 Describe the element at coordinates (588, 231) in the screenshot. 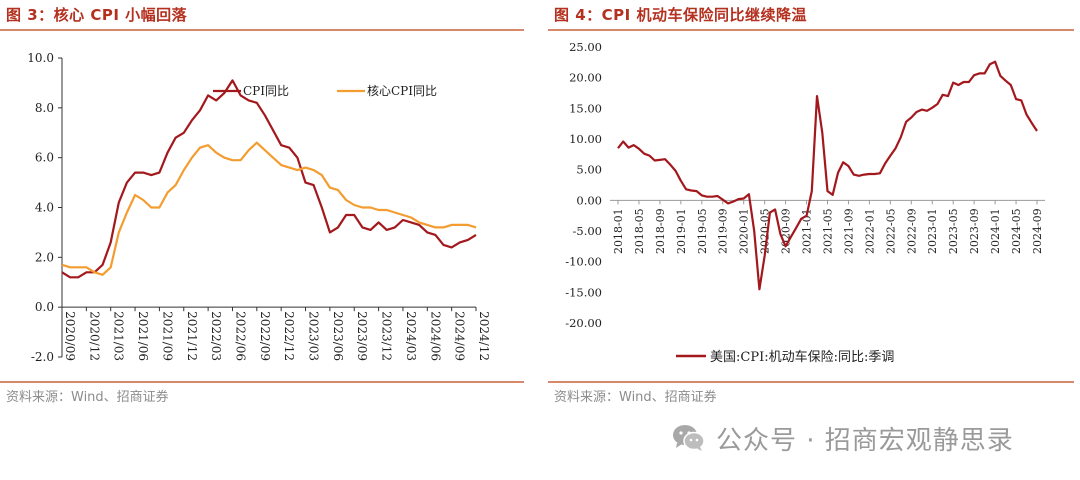

I see `y-tick-label: -5.00` at that location.